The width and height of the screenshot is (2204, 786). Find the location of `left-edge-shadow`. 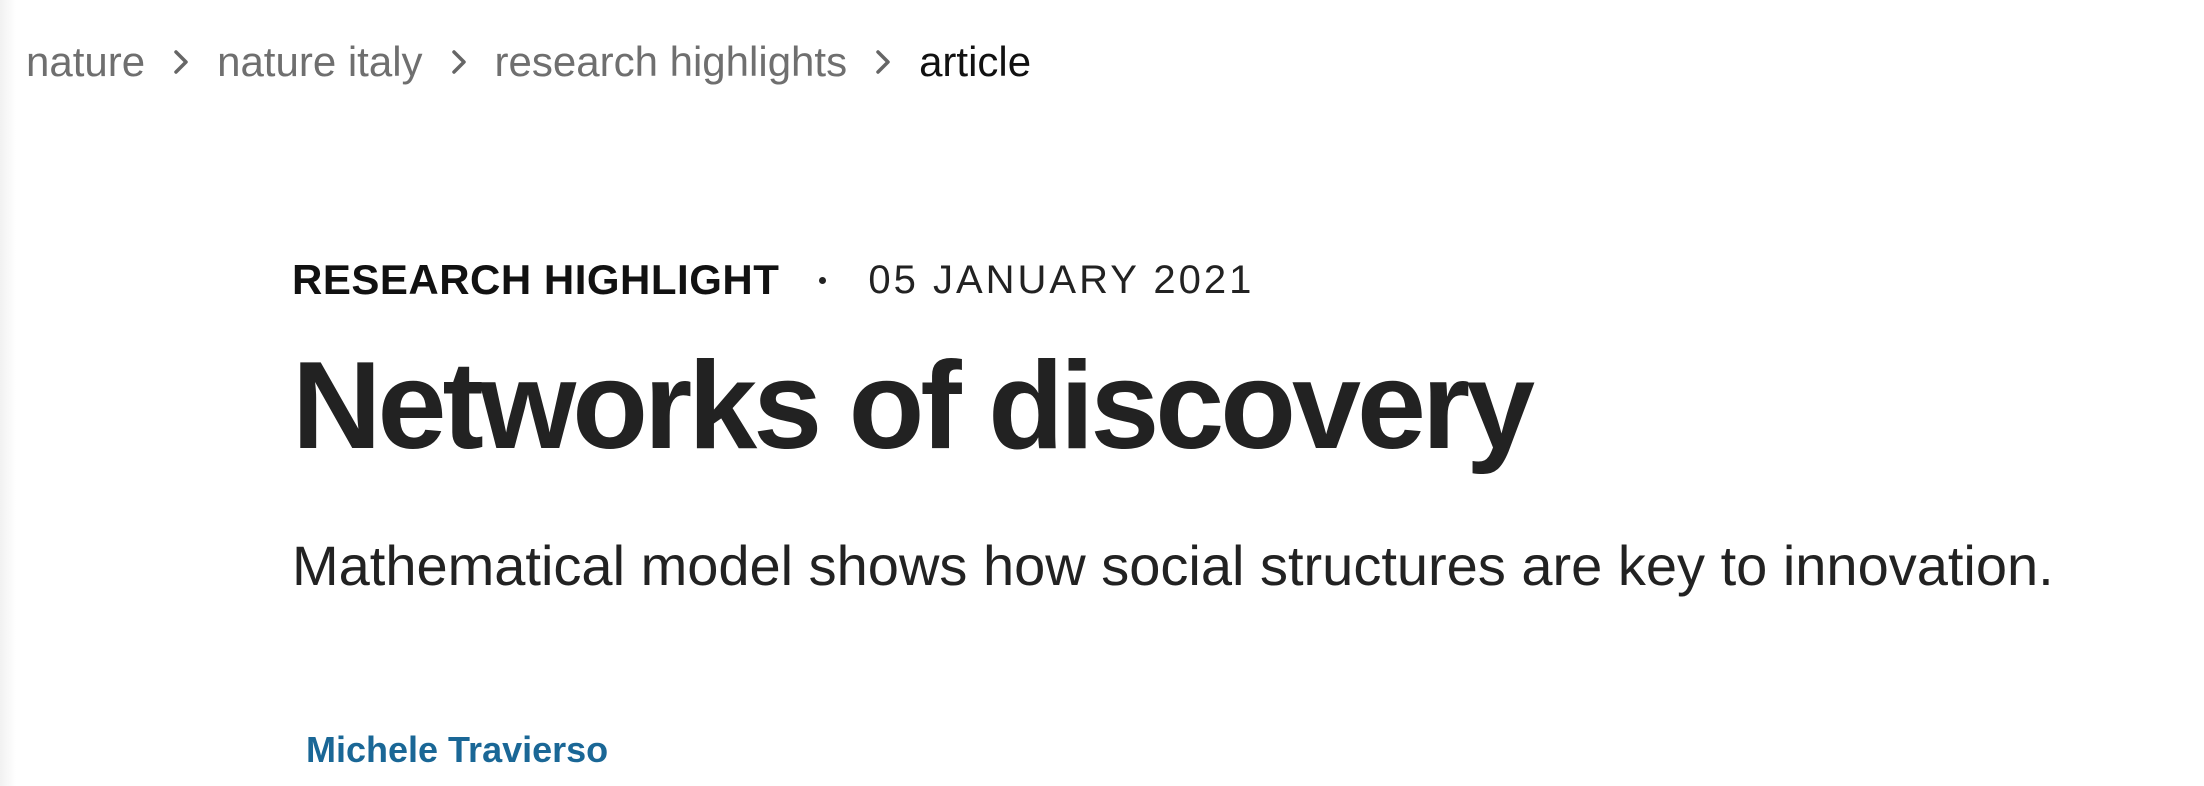

left-edge-shadow is located at coordinates (8, 393).